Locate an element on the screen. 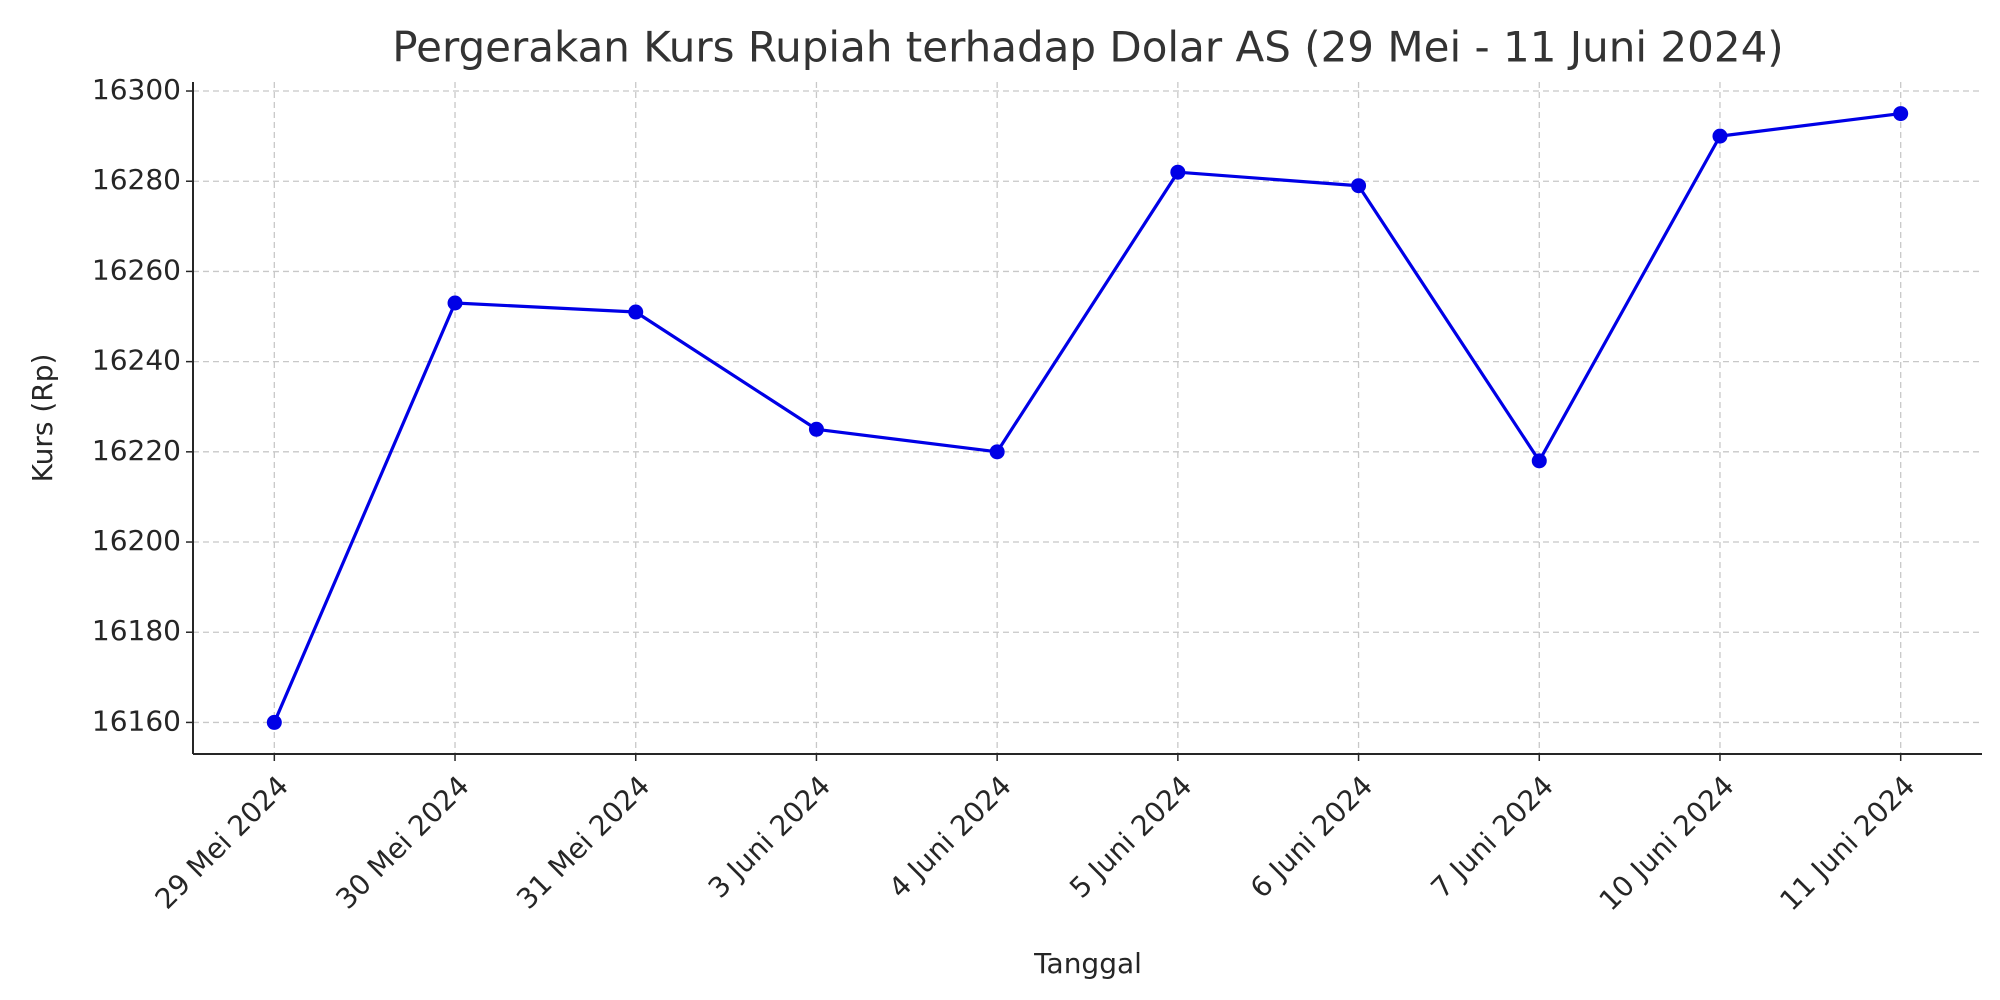 This screenshot has height=1000, width=2000. y-tick-label: 16180 is located at coordinates (136, 630).